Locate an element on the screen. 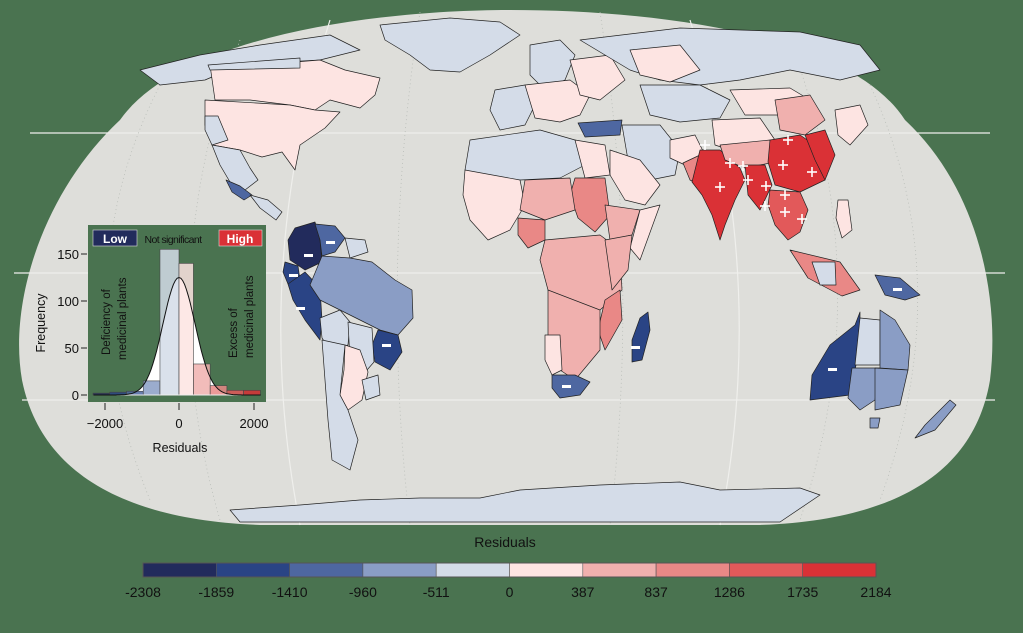 This screenshot has width=1023, height=633. histogram-bar is located at coordinates (252, 392).